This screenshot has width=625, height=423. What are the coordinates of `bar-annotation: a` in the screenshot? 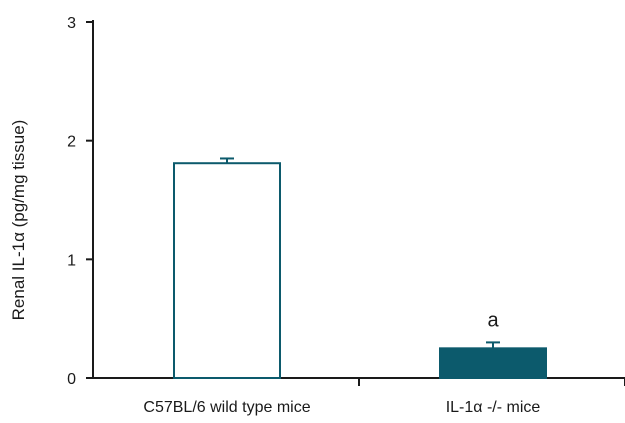 It's located at (493, 320).